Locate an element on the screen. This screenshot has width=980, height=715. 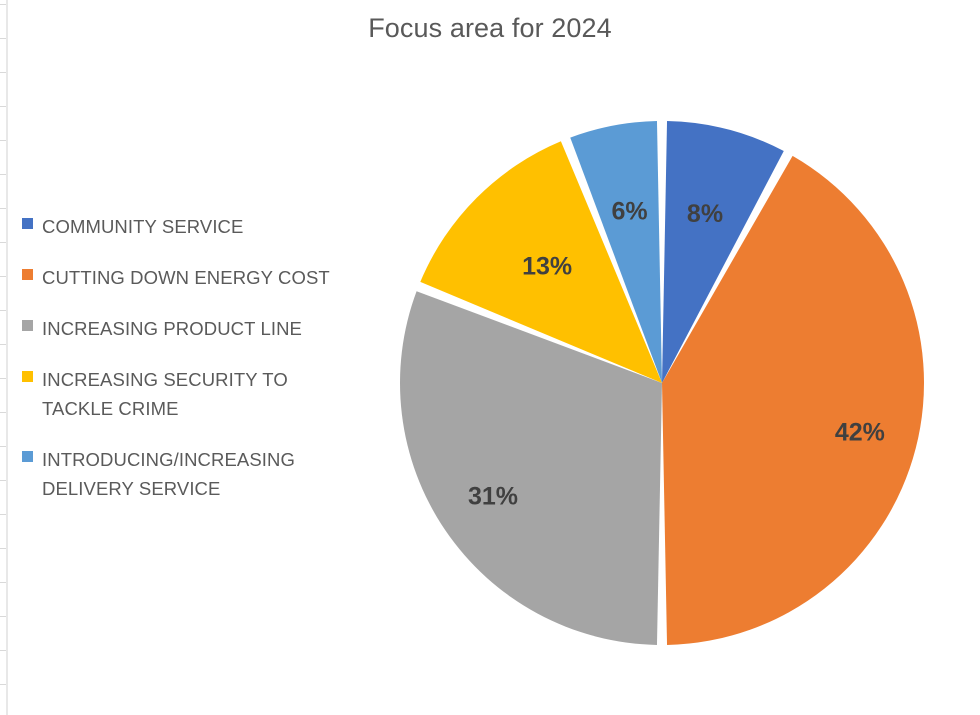
legend-item: INCREASING SECURITY TO TACKLE CRIME is located at coordinates (182, 394).